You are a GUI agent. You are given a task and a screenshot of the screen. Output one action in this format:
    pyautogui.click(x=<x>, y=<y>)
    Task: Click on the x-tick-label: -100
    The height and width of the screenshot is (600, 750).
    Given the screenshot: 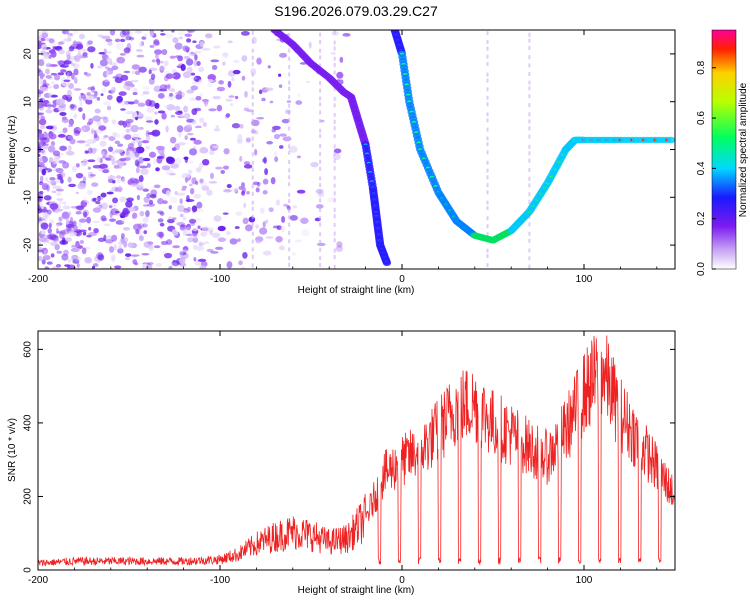 What is the action you would take?
    pyautogui.click(x=220, y=279)
    